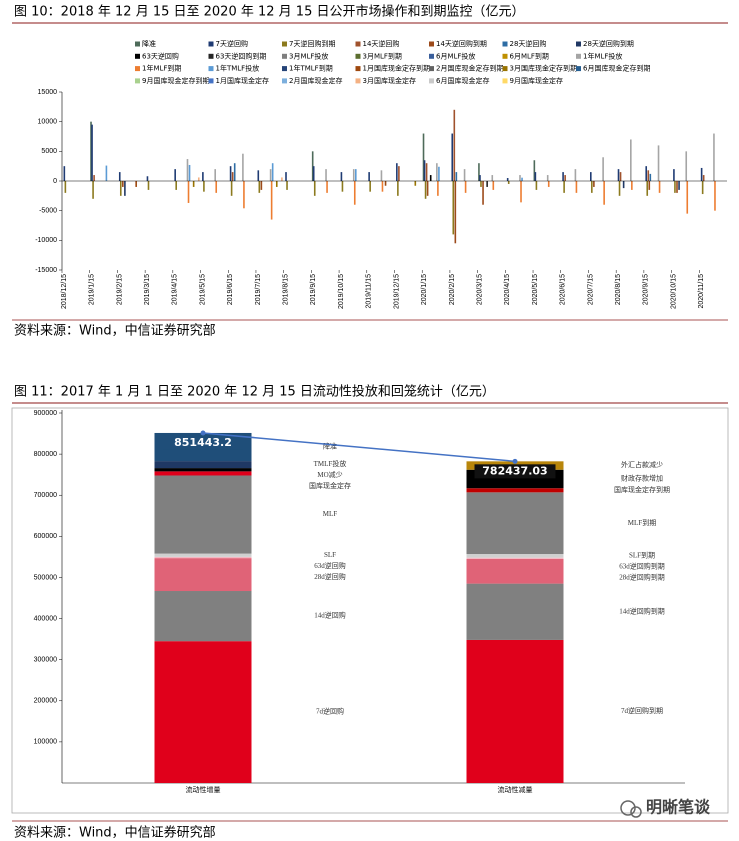 The image size is (739, 841). I want to click on legend-label: 1年MLF投放, so click(602, 55).